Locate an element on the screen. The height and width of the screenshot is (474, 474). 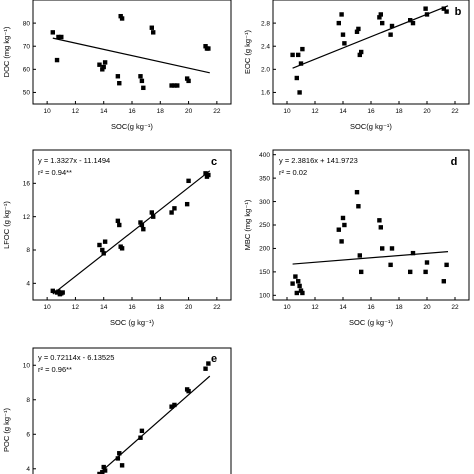
panel-e-ticks: 4 6 8 10 is located at coordinates (29, 417).